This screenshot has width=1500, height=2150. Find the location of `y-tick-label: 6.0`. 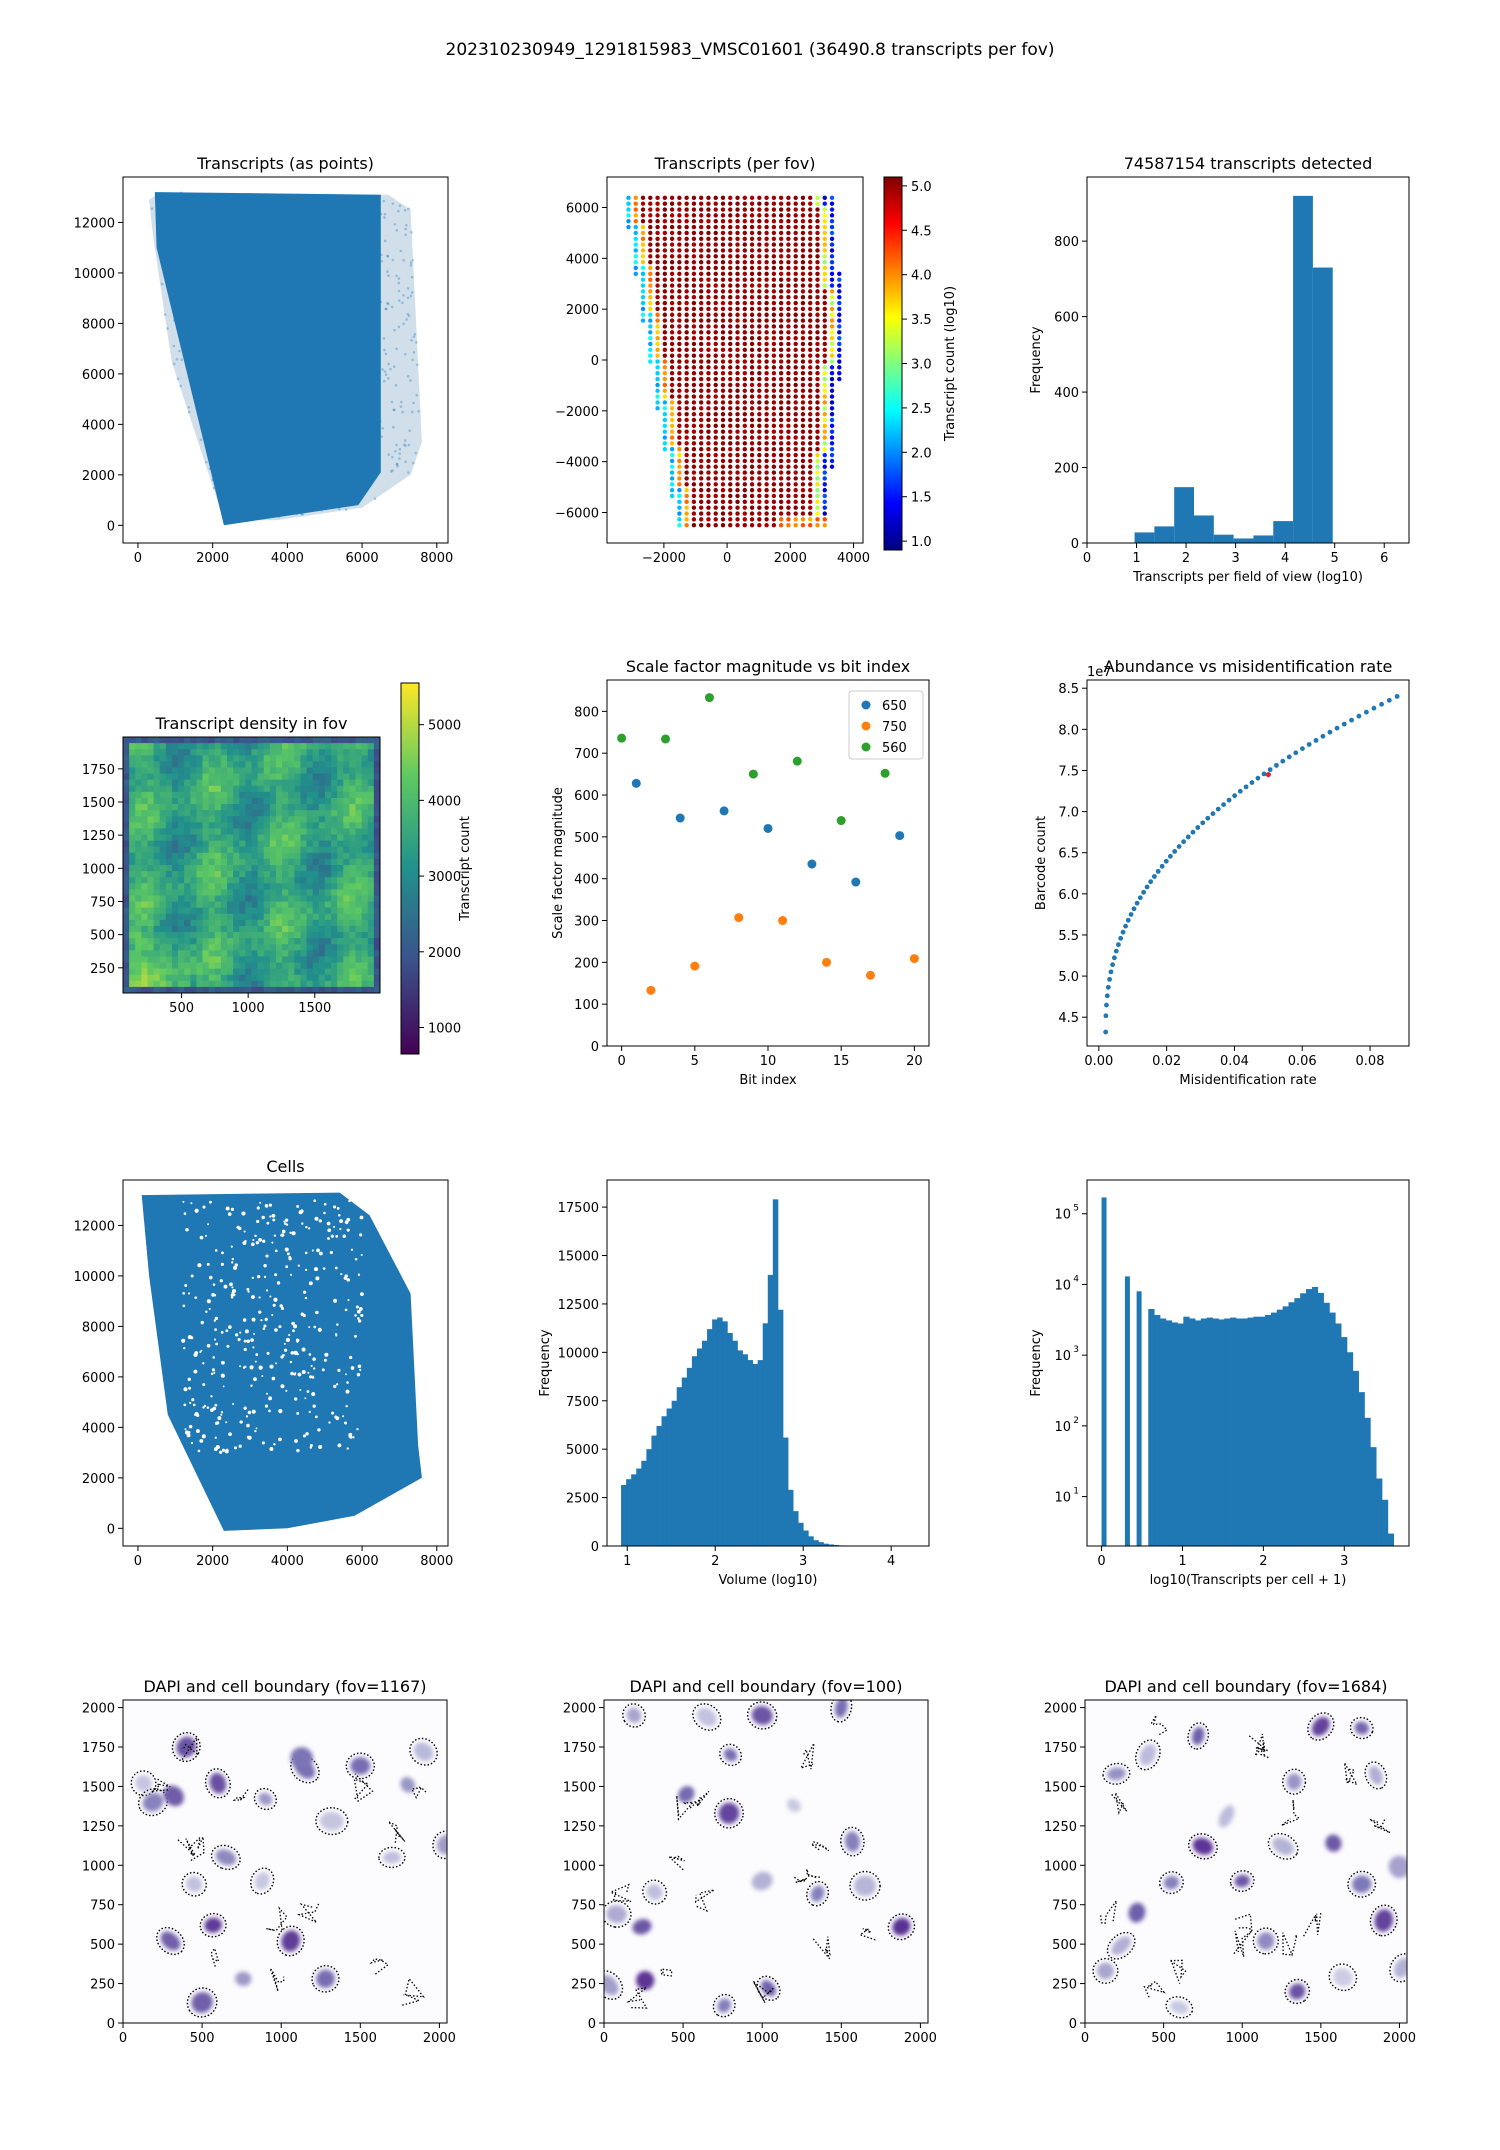

y-tick-label: 6.0 is located at coordinates (1068, 895).